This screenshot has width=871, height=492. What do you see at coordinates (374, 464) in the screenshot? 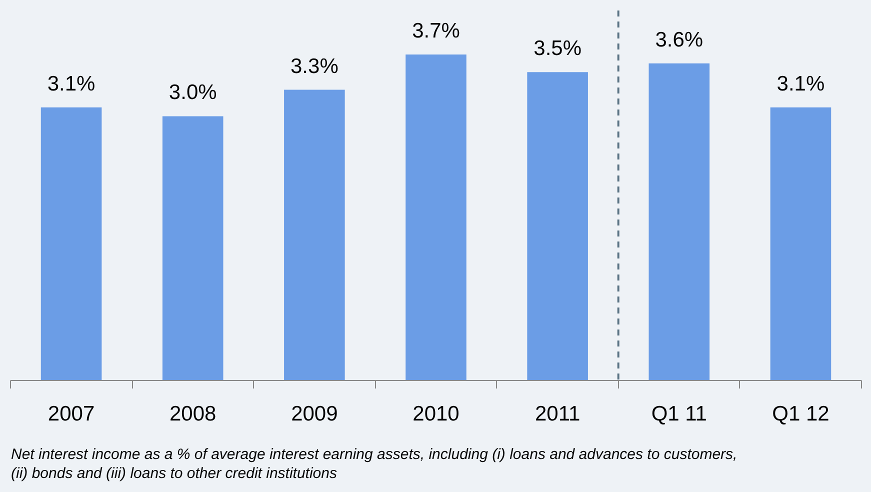
I see `text: Net interest income as a % of average interest earning assets, including (i) loans and advances to customers, (ii) bonds and (iii) loans to other credit institutions` at bounding box center [374, 464].